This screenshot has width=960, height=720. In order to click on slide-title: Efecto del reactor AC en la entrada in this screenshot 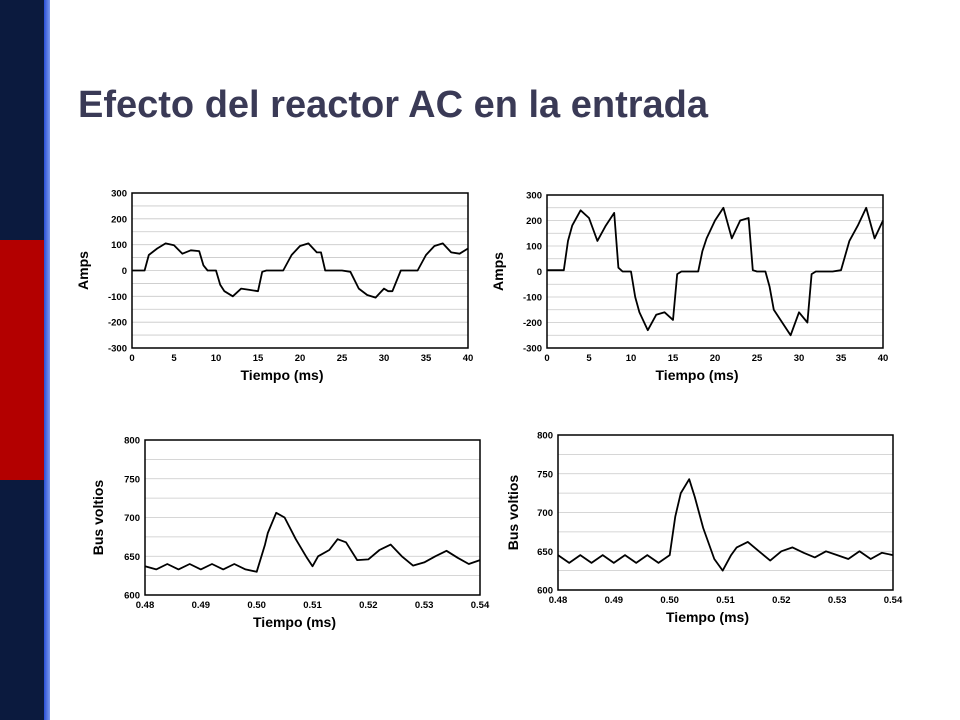, I will do `click(393, 105)`.